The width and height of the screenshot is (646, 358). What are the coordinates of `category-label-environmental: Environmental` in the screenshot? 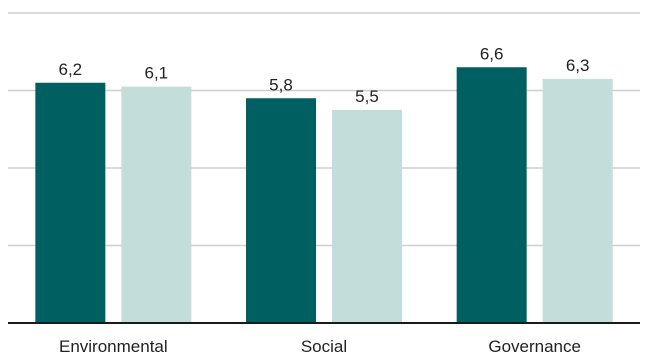 It's located at (113, 346).